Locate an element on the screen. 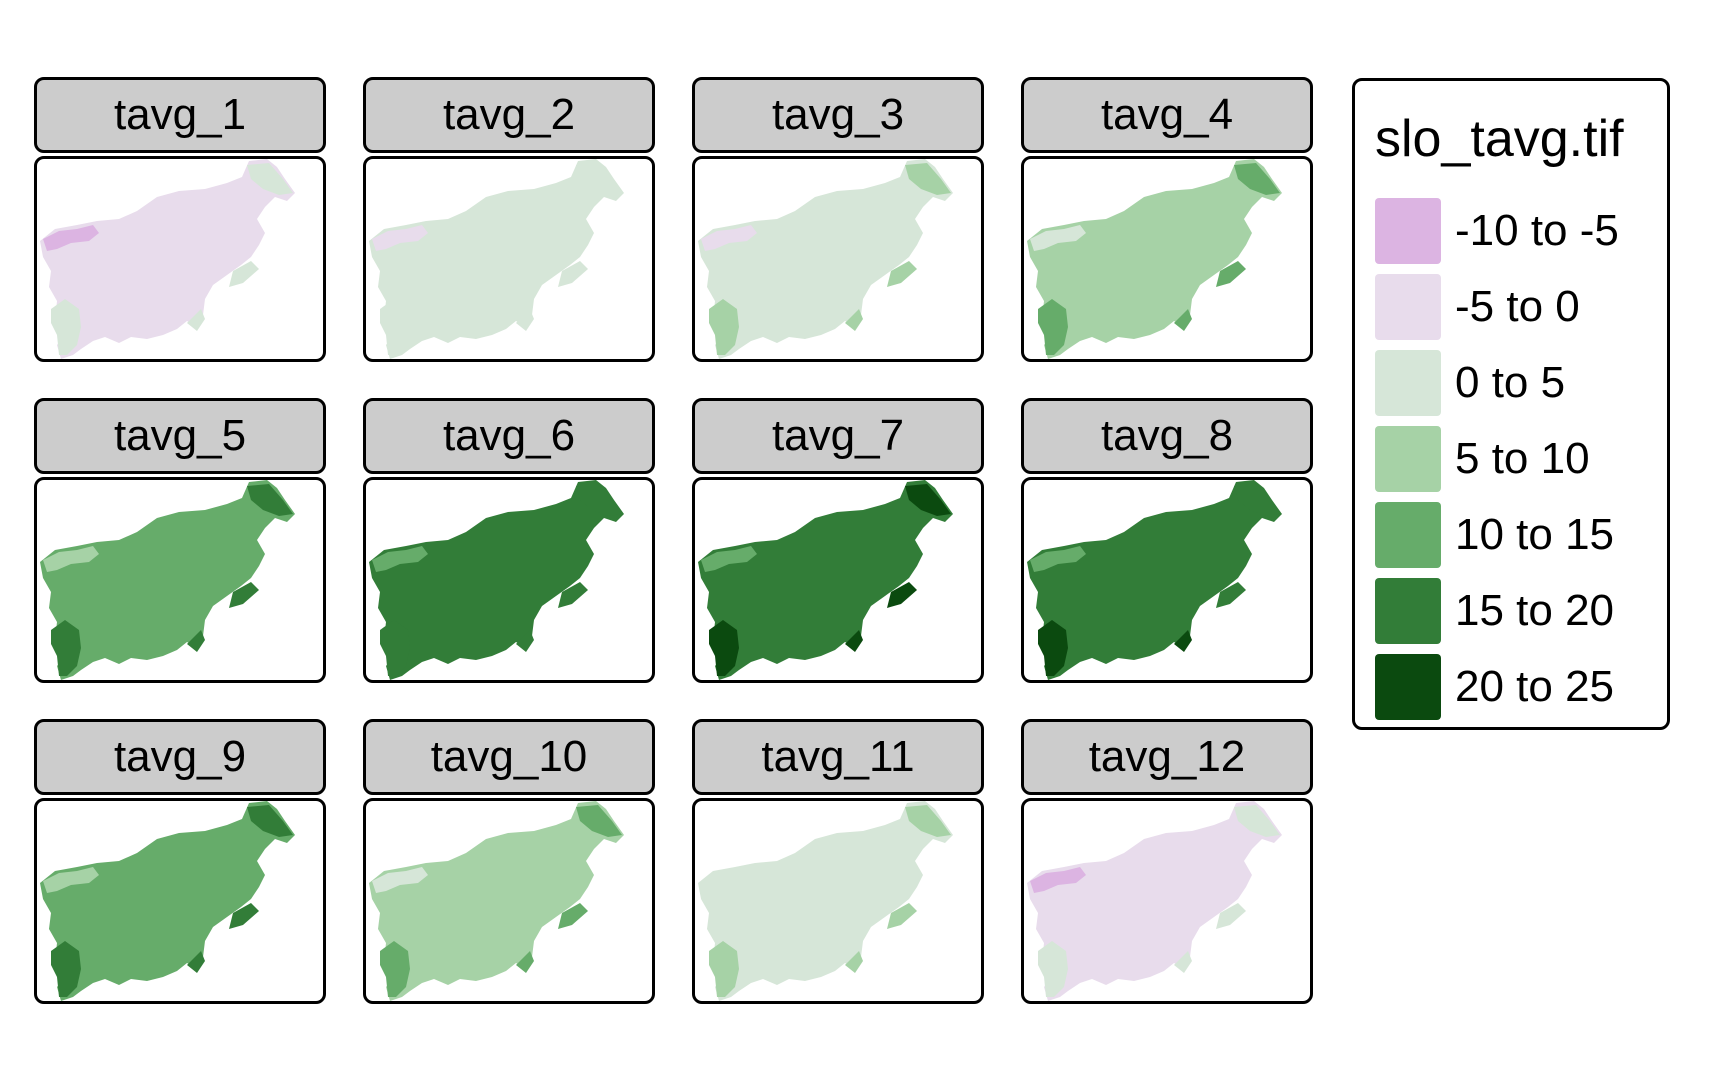 This screenshot has width=1728, height=1067. facet-title: tavg_6 is located at coordinates (509, 436).